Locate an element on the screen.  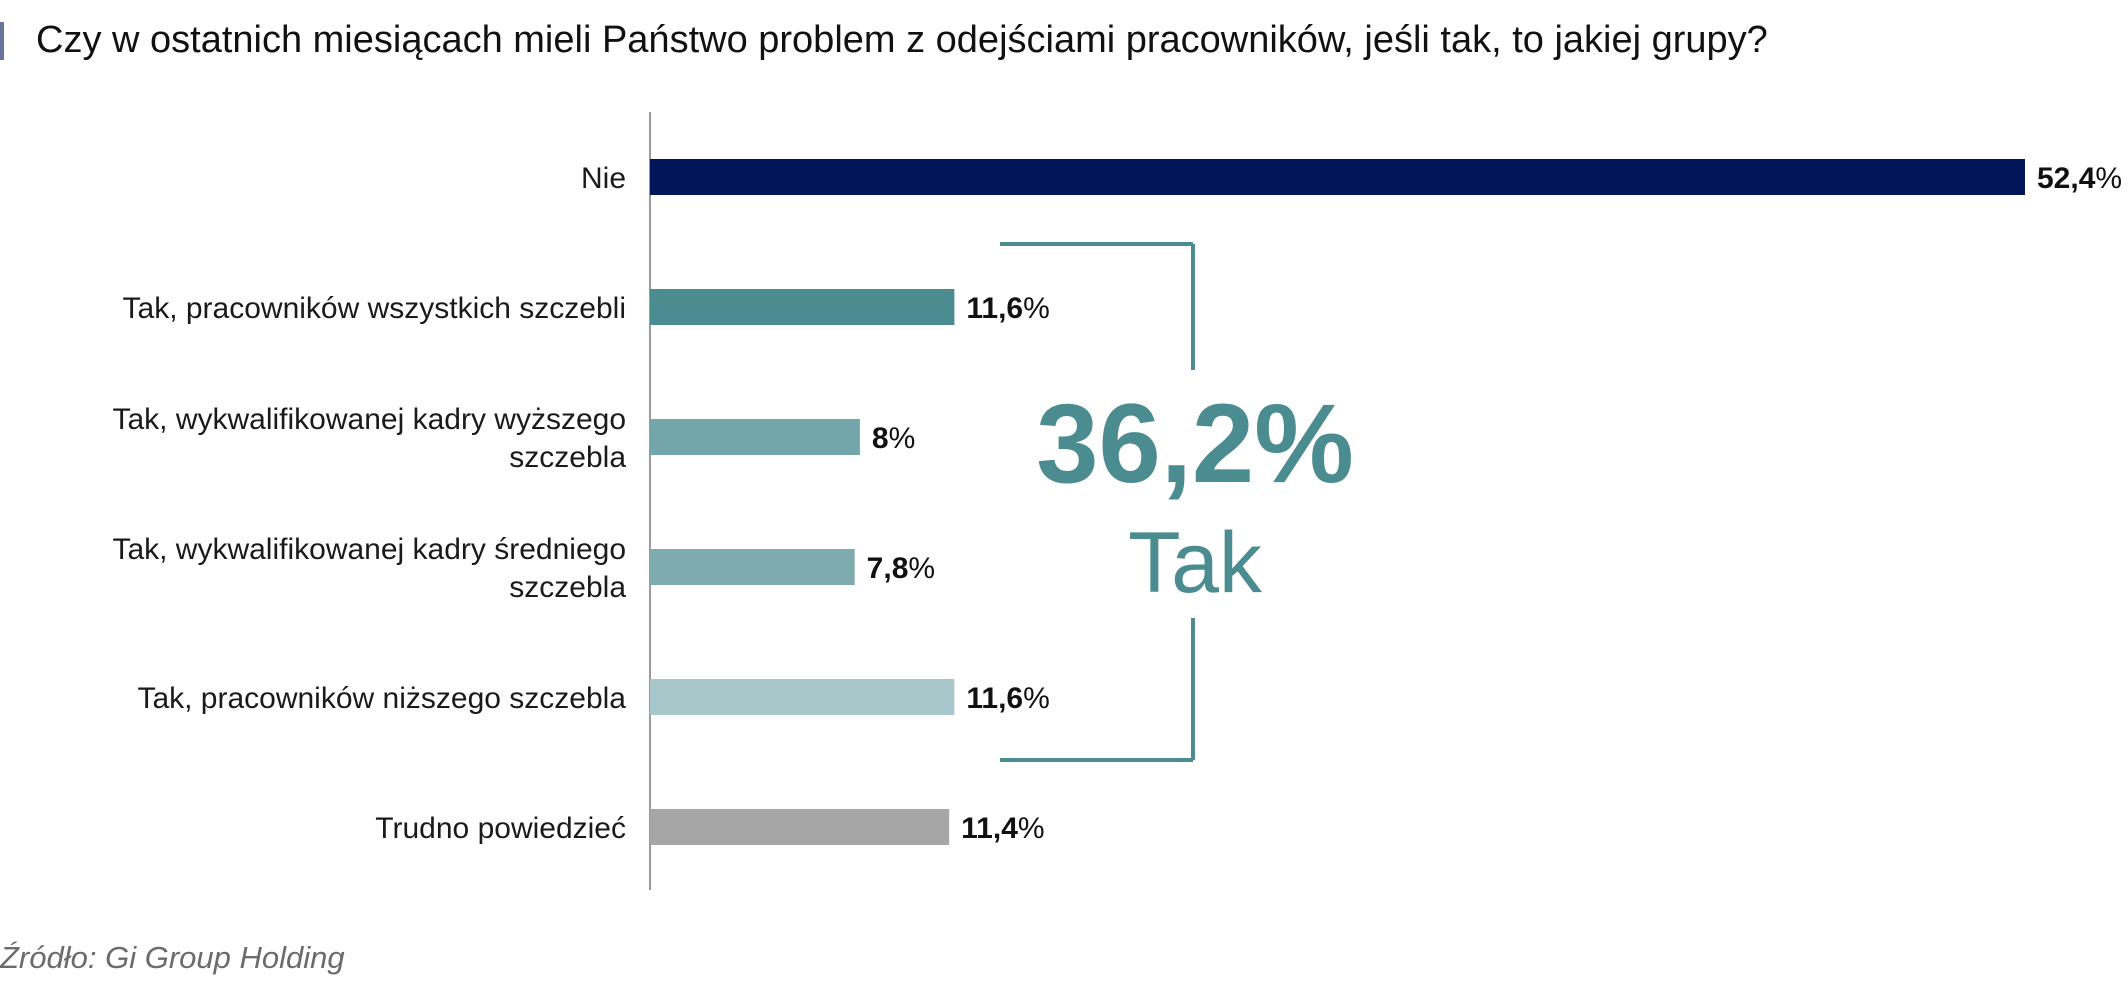
value-unit-6: % is located at coordinates (1031, 828).